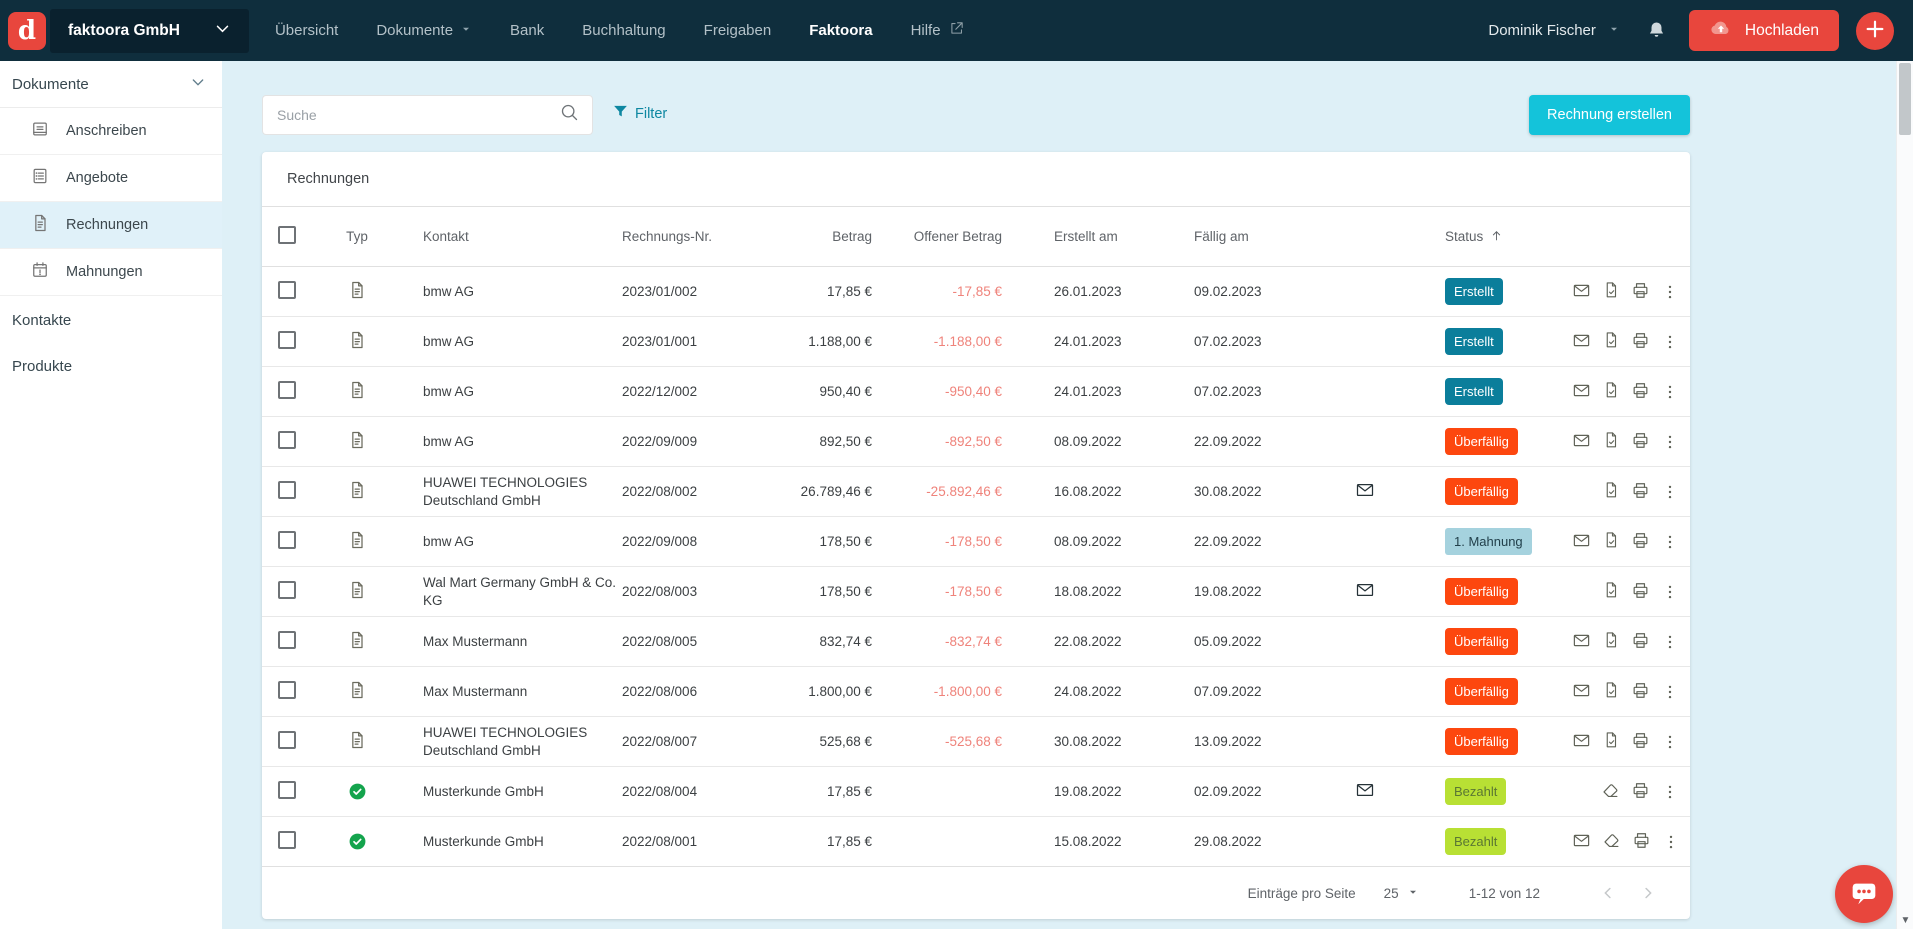 Image resolution: width=1913 pixels, height=929 pixels. Describe the element at coordinates (1487, 237) in the screenshot. I see `col-status-sort: Status` at that location.